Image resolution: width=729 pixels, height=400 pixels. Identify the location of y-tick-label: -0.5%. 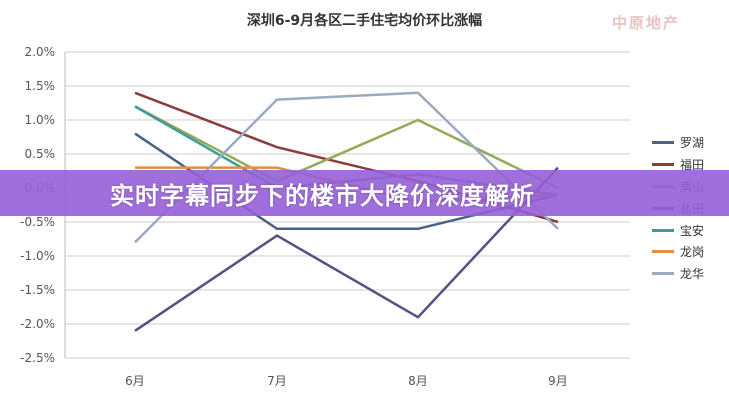
(37, 222).